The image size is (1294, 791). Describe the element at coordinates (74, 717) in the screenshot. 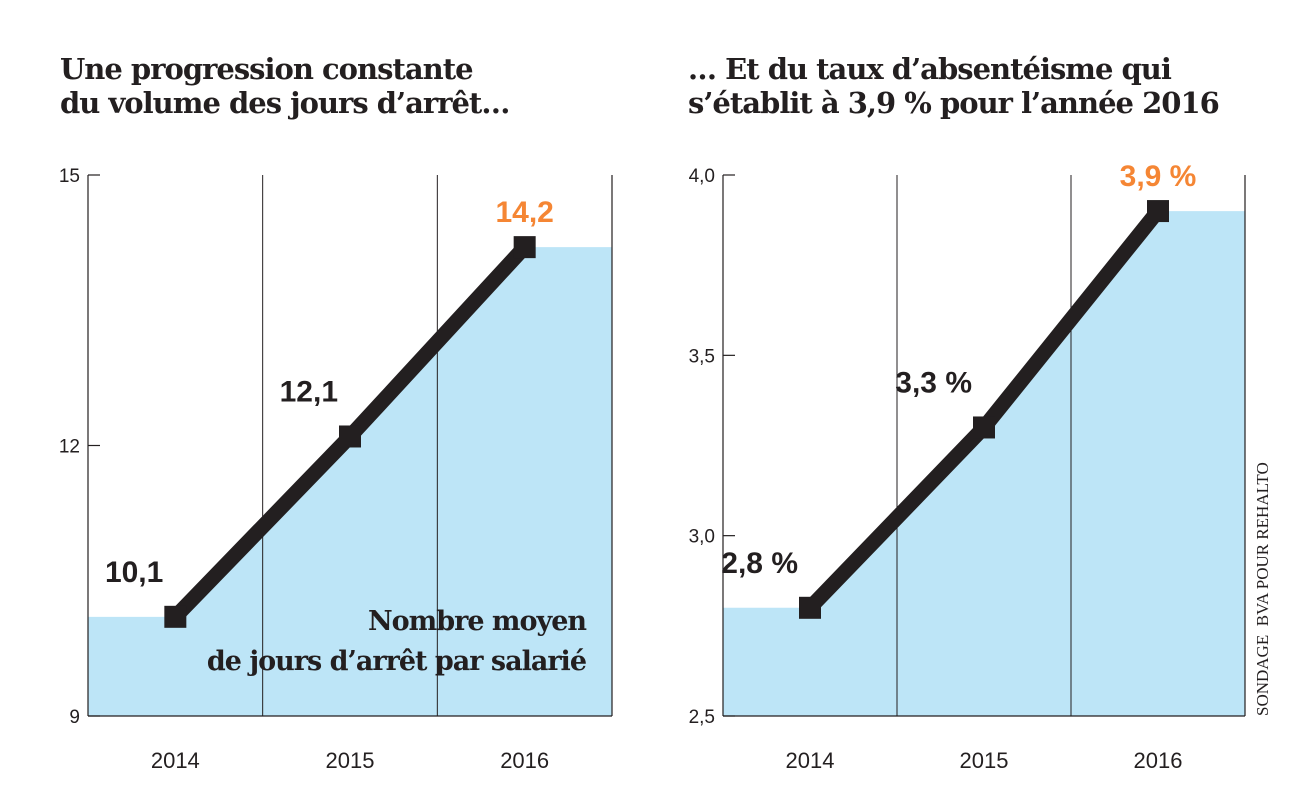

I see `left-ytick-label: 9` at that location.